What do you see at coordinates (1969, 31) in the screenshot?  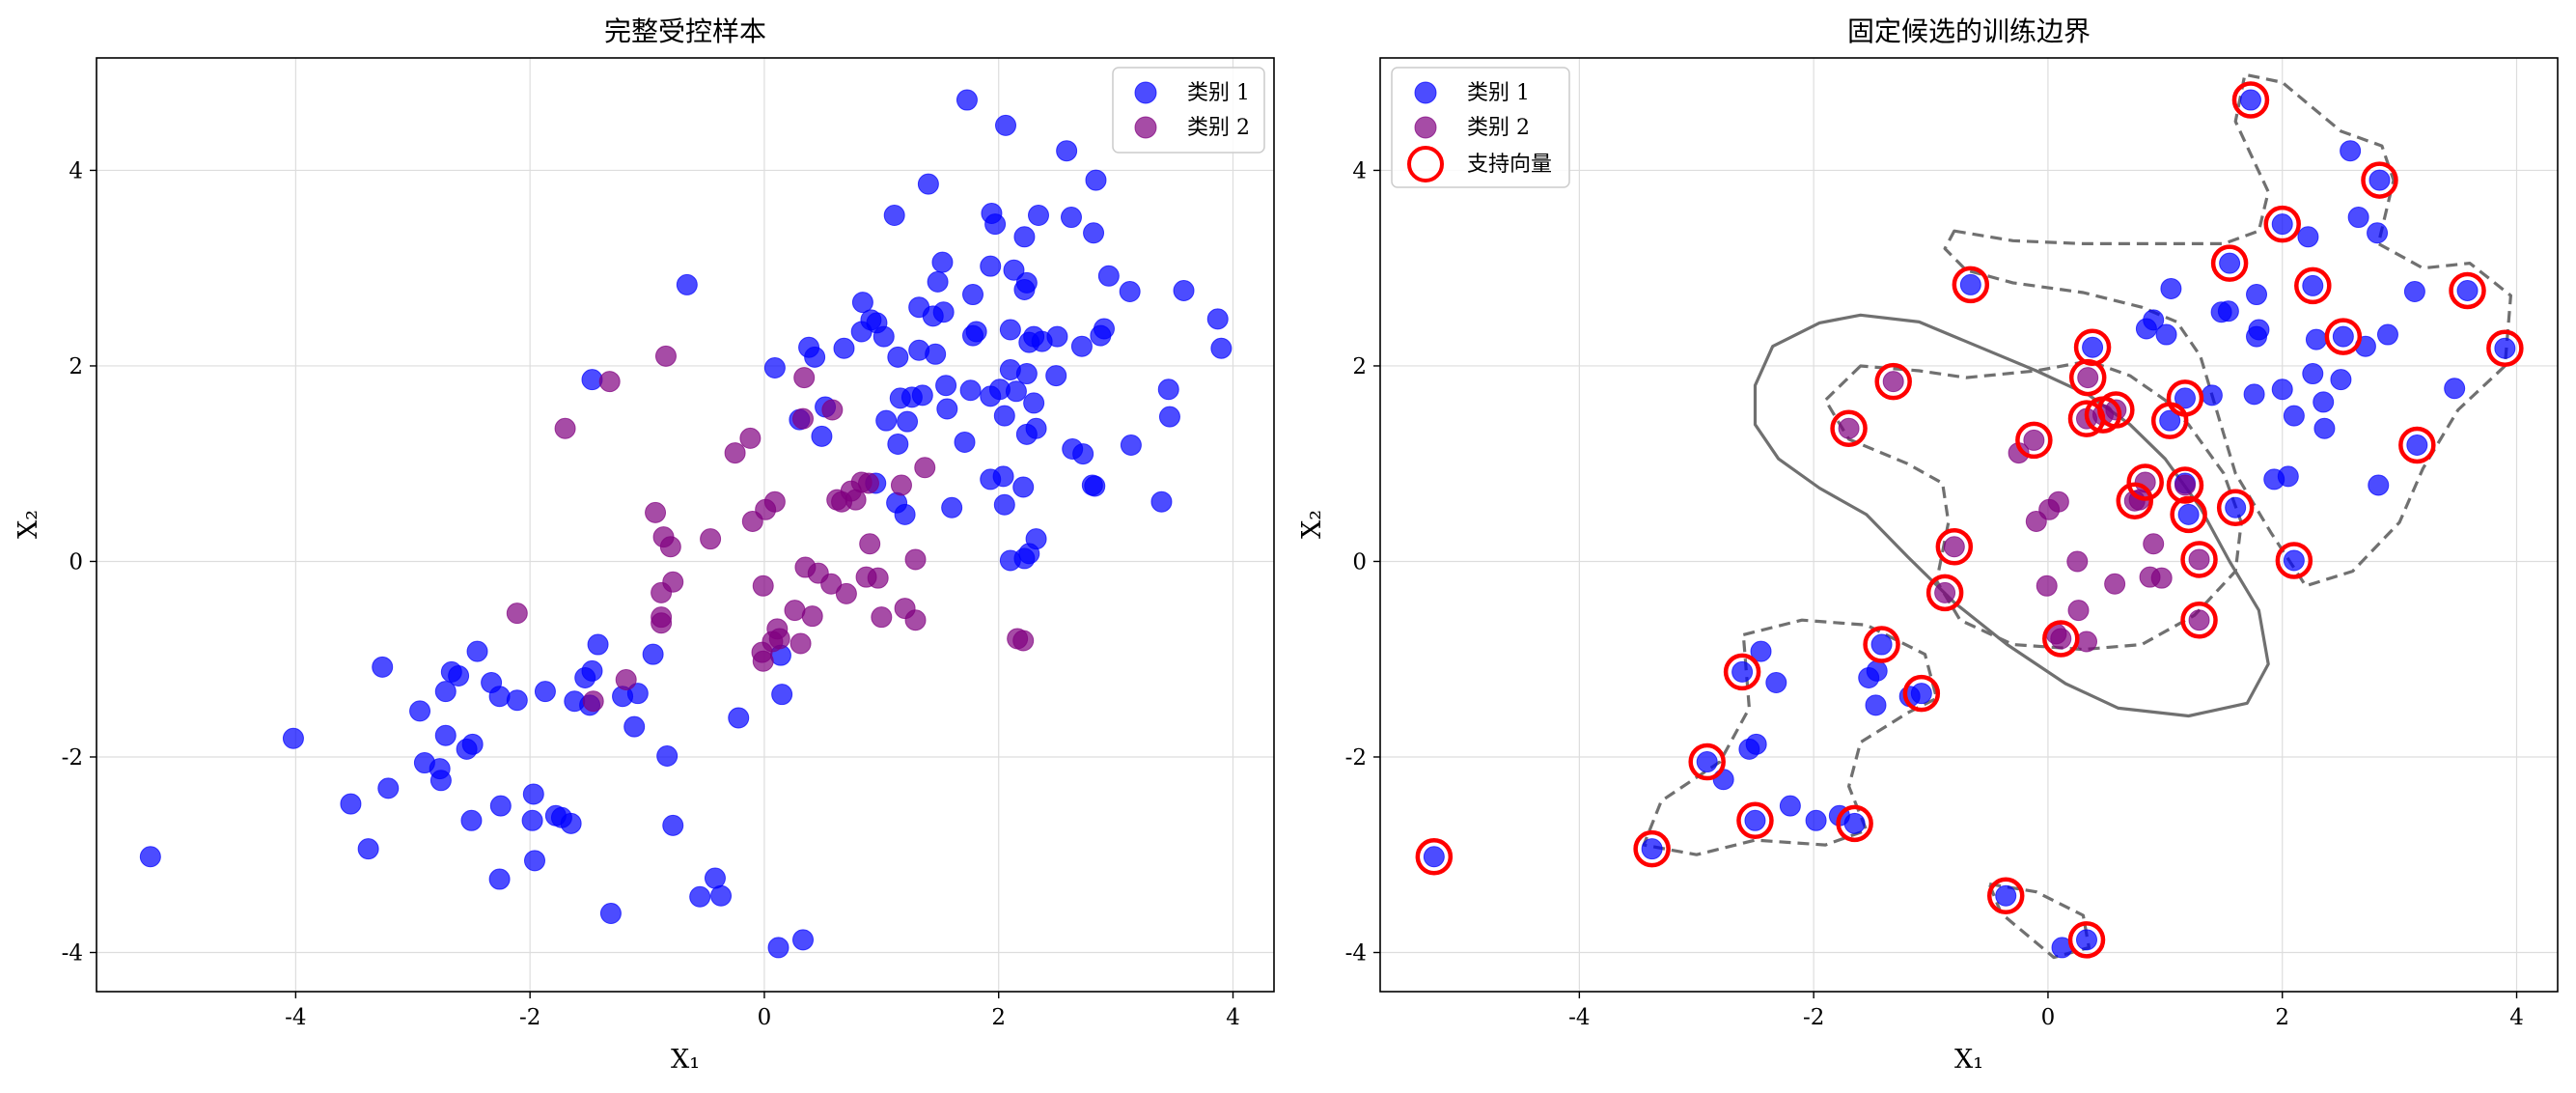 I see `right-chart-title: 固定候选的训练边界` at bounding box center [1969, 31].